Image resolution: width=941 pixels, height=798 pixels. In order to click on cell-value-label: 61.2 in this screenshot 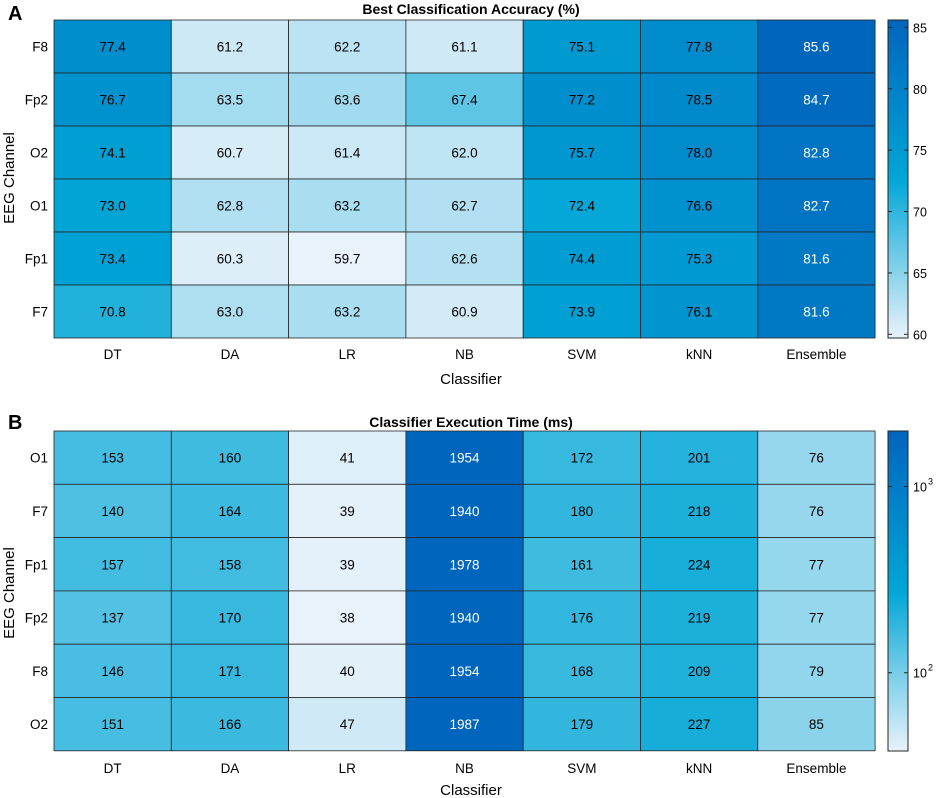, I will do `click(230, 47)`.